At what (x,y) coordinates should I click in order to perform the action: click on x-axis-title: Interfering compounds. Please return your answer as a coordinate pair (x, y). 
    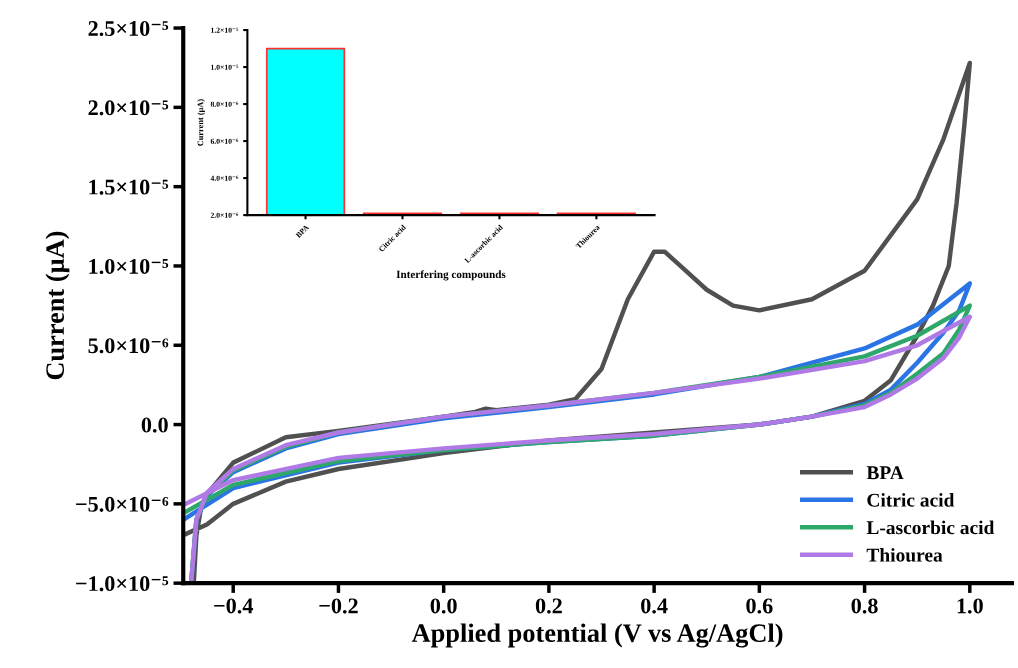
    Looking at the image, I should click on (451, 275).